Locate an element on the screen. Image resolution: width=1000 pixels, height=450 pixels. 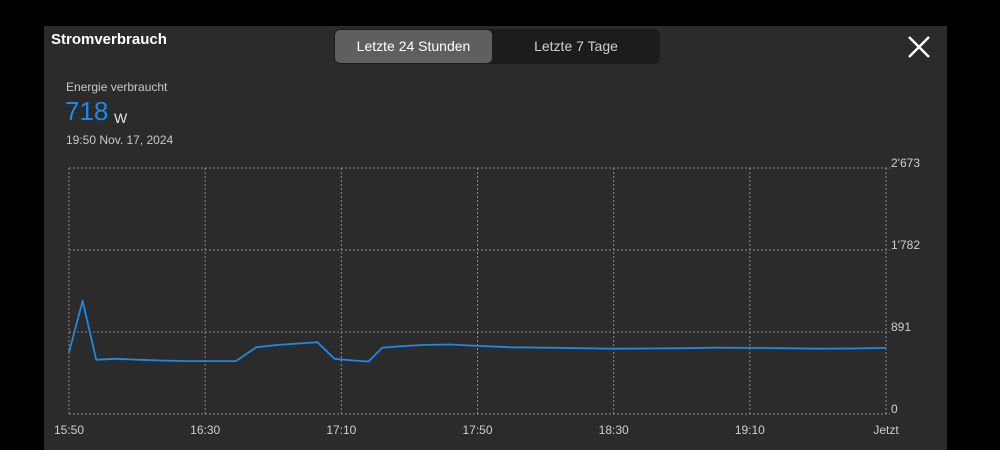
series-line is located at coordinates (477, 331).